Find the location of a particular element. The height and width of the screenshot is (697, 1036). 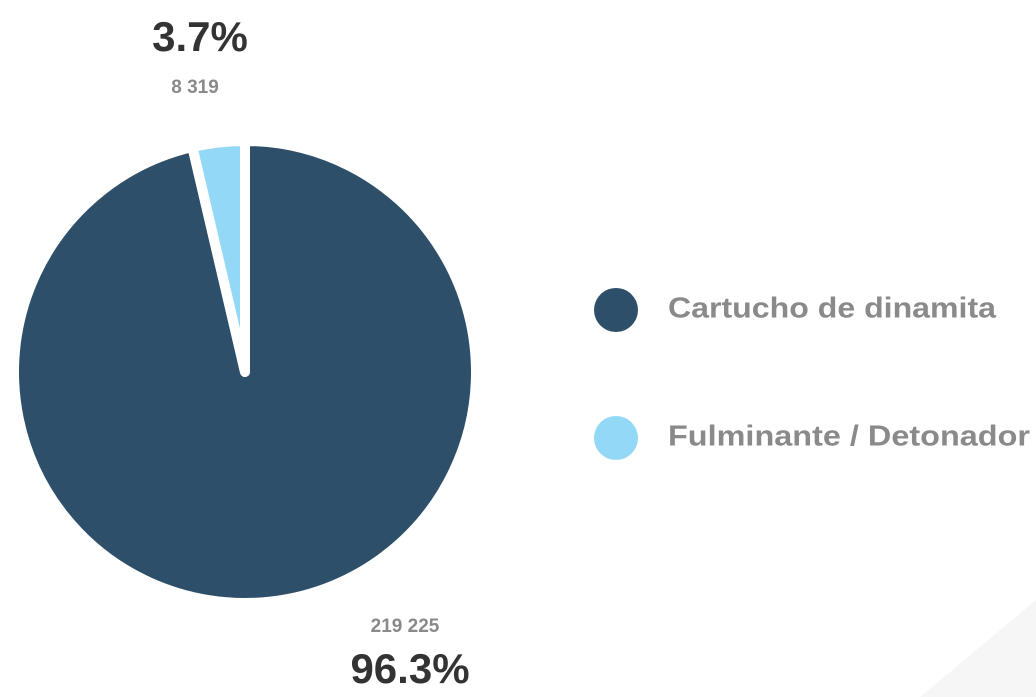

pie-slice is located at coordinates (218, 256).